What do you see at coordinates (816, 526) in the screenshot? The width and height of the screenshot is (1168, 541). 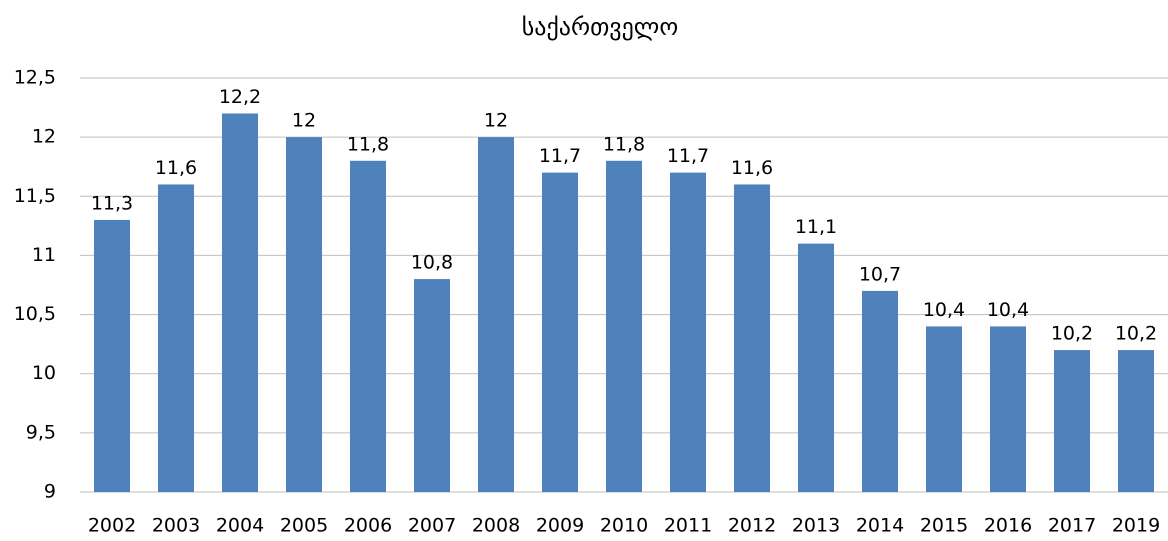 I see `x-tick-label: 2013` at bounding box center [816, 526].